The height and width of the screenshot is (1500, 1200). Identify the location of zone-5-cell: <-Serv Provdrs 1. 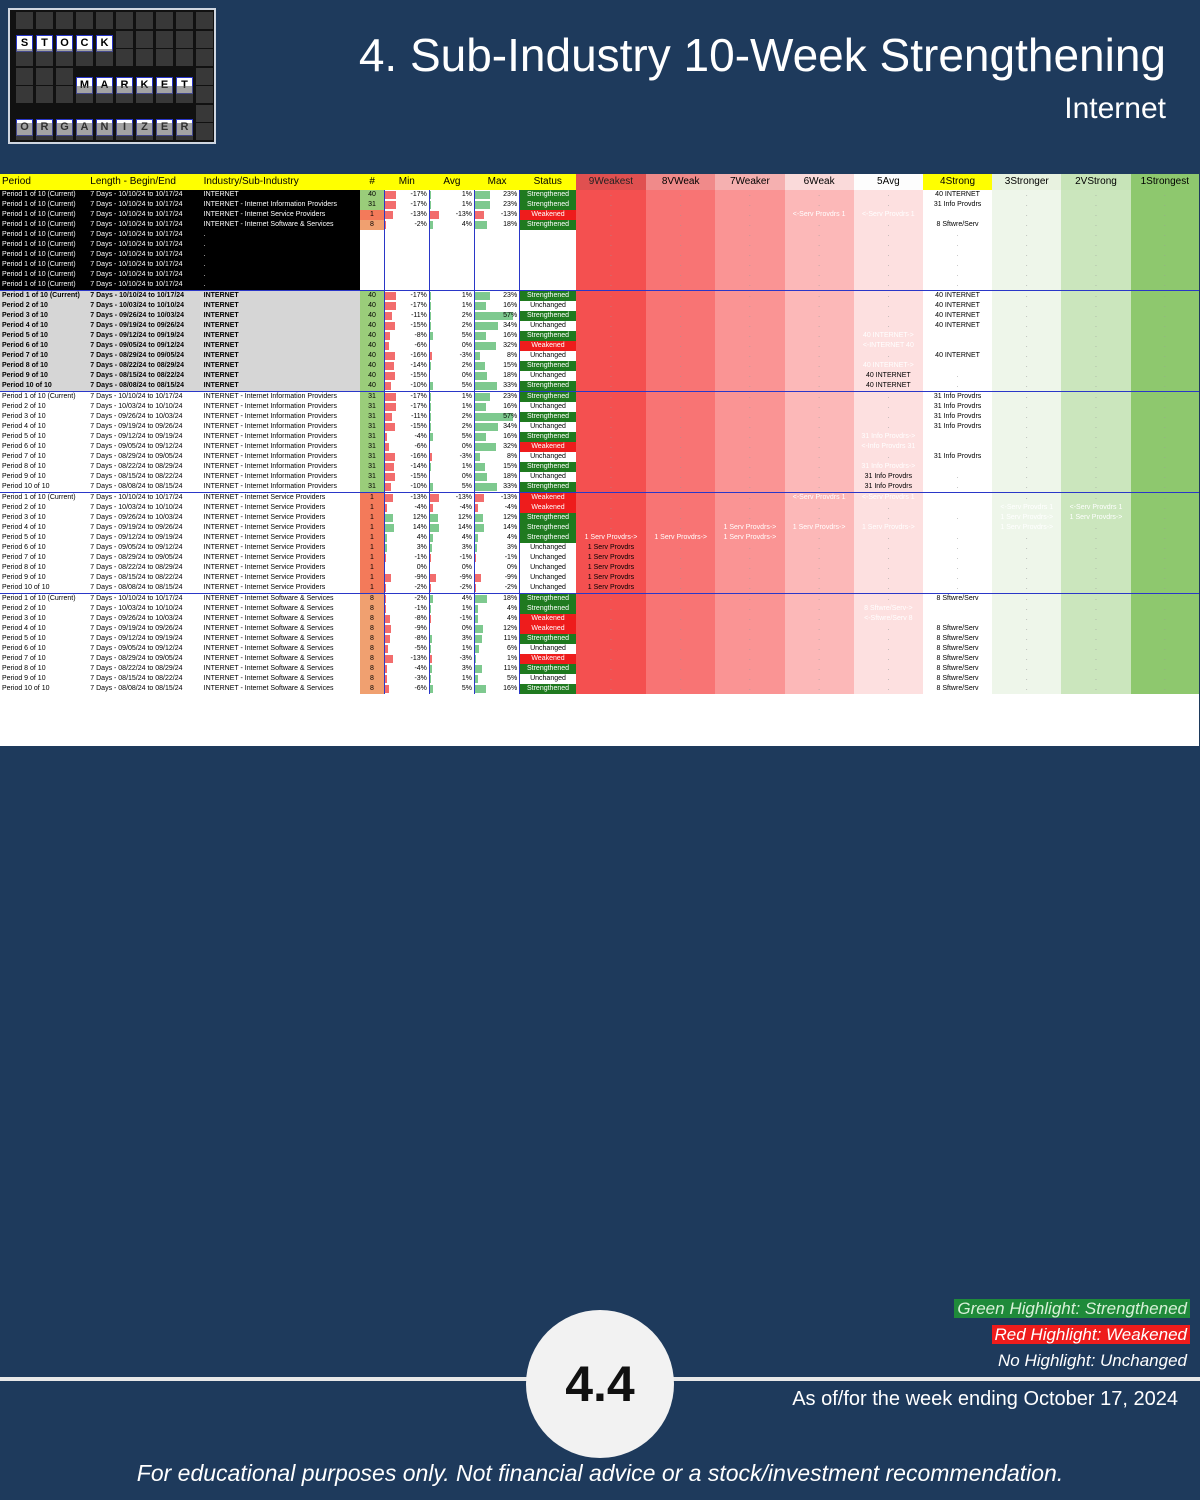
(888, 497).